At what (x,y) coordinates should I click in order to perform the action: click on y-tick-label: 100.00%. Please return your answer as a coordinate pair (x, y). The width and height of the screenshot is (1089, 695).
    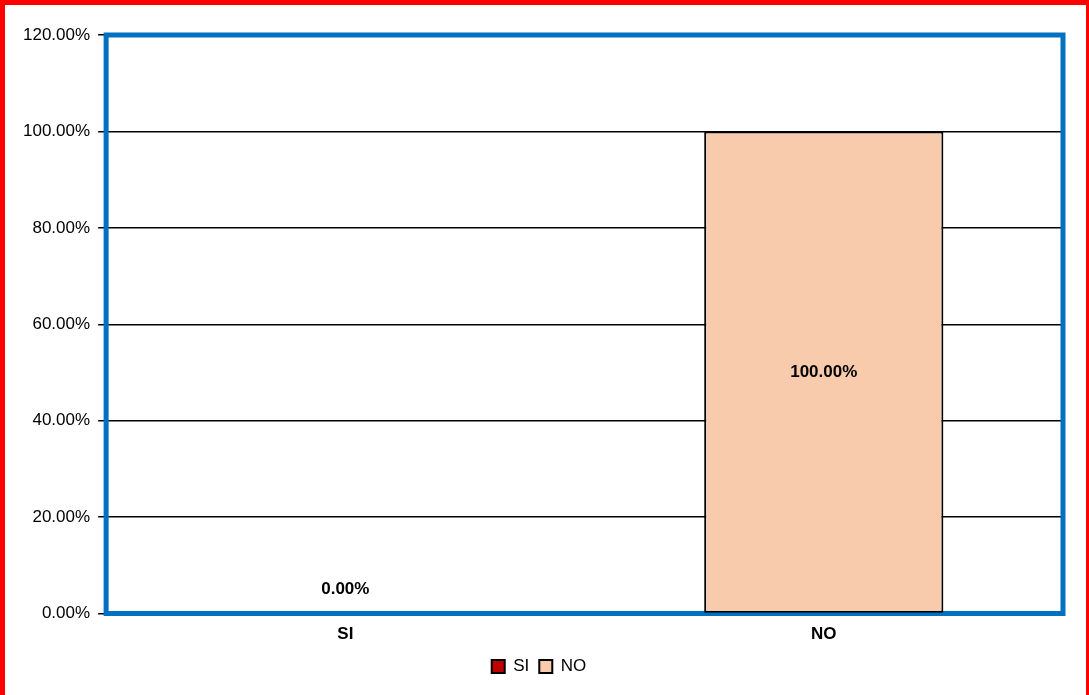
    Looking at the image, I should click on (56, 131).